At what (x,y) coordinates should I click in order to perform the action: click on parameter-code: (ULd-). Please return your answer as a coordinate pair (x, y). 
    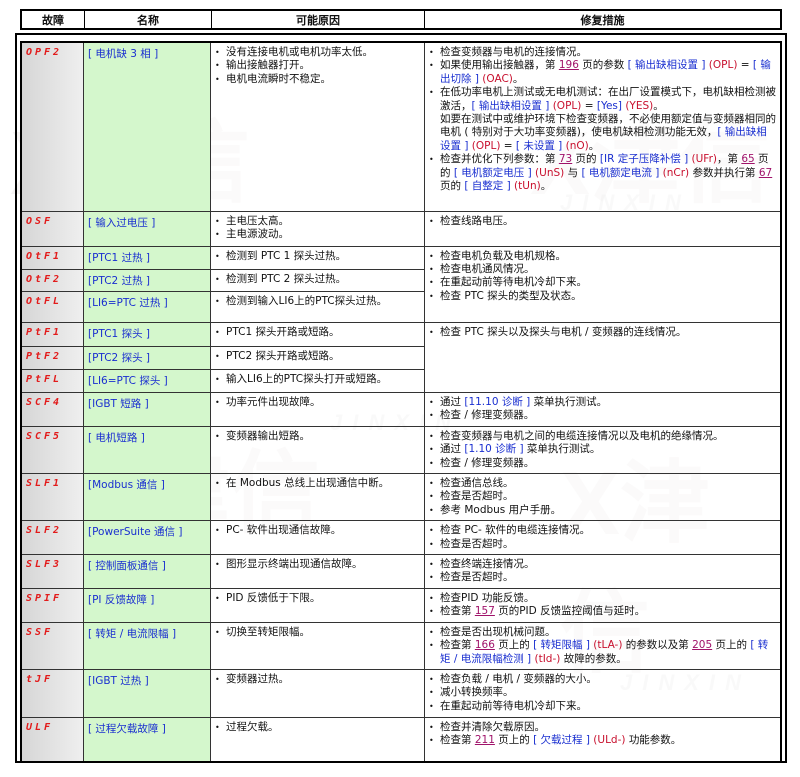
    Looking at the image, I should click on (609, 740).